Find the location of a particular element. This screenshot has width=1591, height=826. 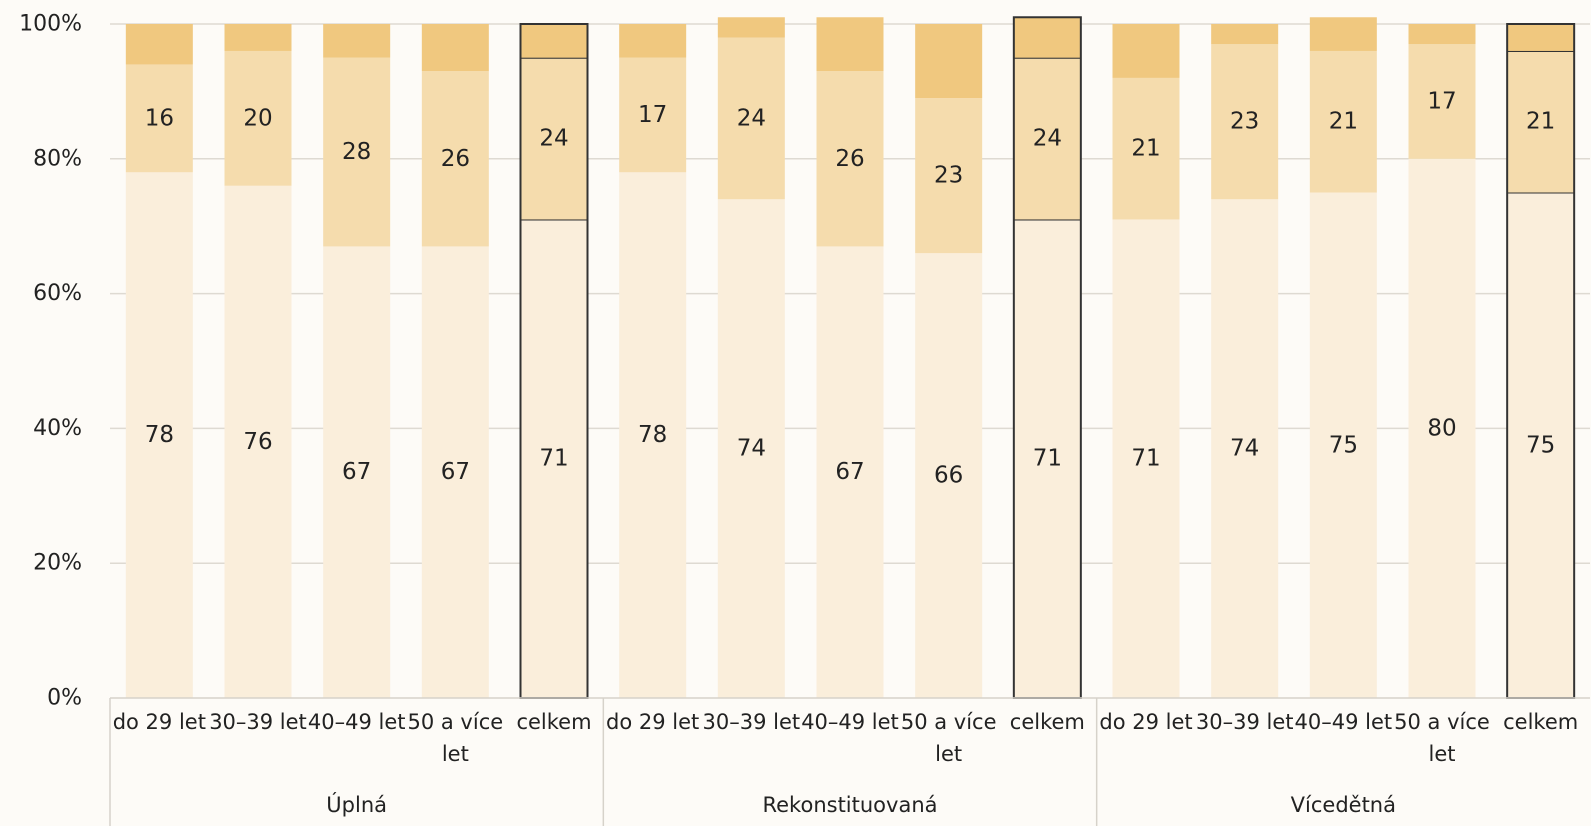

y-tick-label: 0% is located at coordinates (64, 698).